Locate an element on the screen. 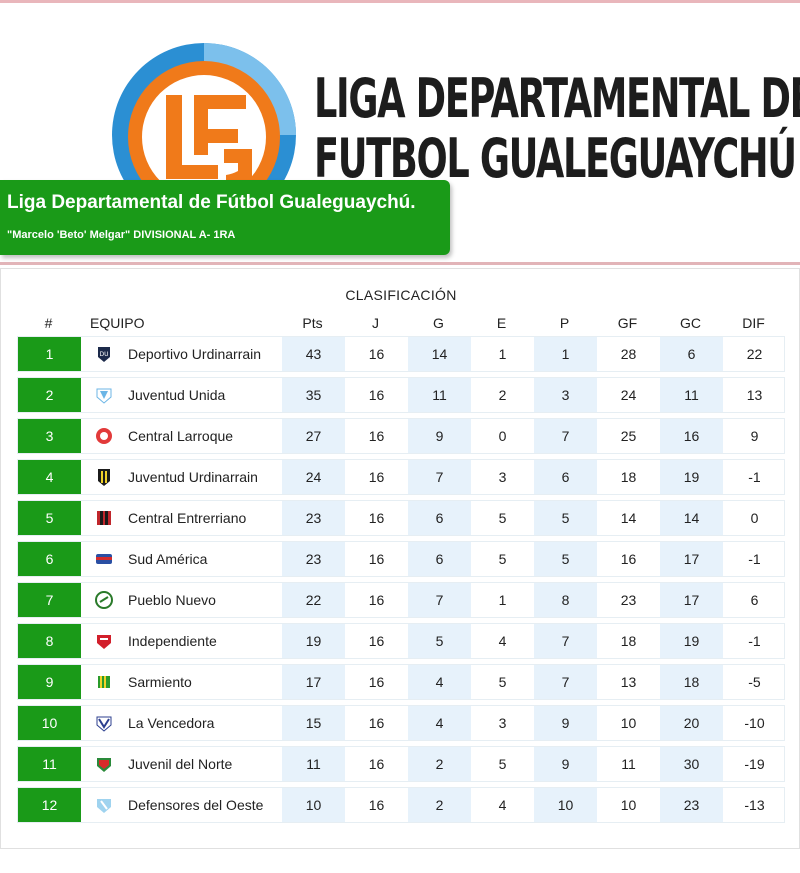 This screenshot has width=800, height=873. svg-text: DU is located at coordinates (103, 354).